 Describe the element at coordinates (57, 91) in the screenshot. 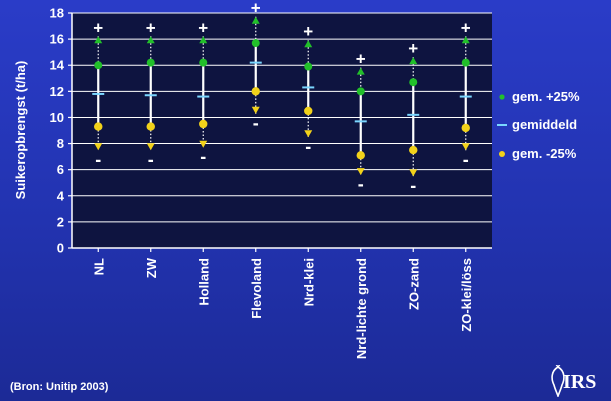

I see `y-tick-label: 12` at that location.